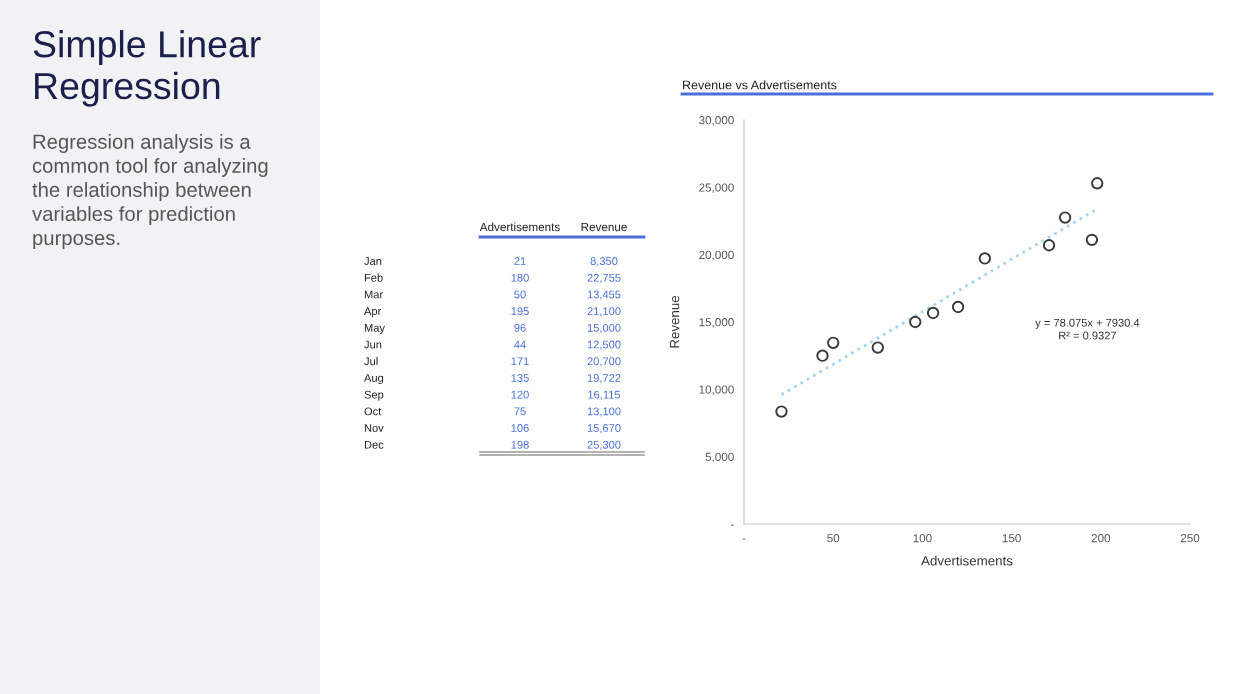  What do you see at coordinates (147, 68) in the screenshot?
I see `text: Simple Linear Regression` at bounding box center [147, 68].